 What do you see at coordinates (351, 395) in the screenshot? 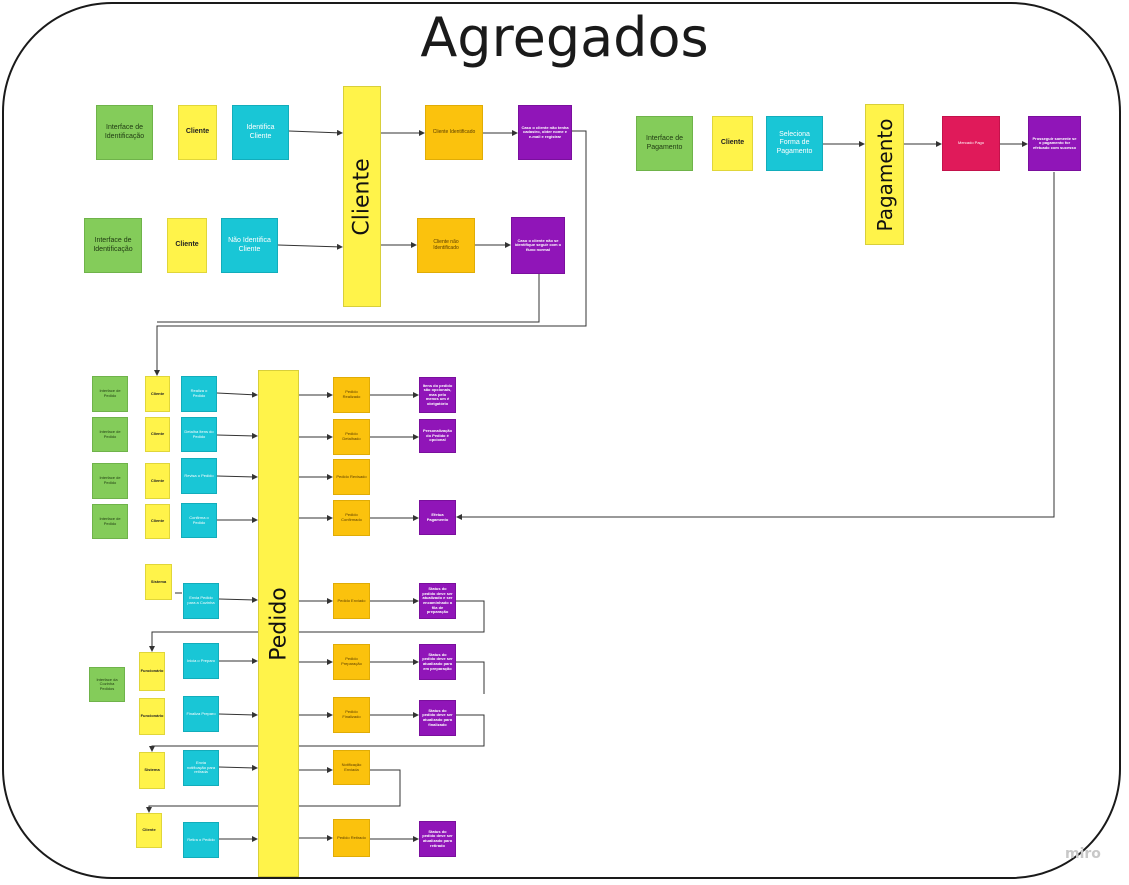
I see `event-pedido-realizado: Pedido Realizado` at bounding box center [351, 395].